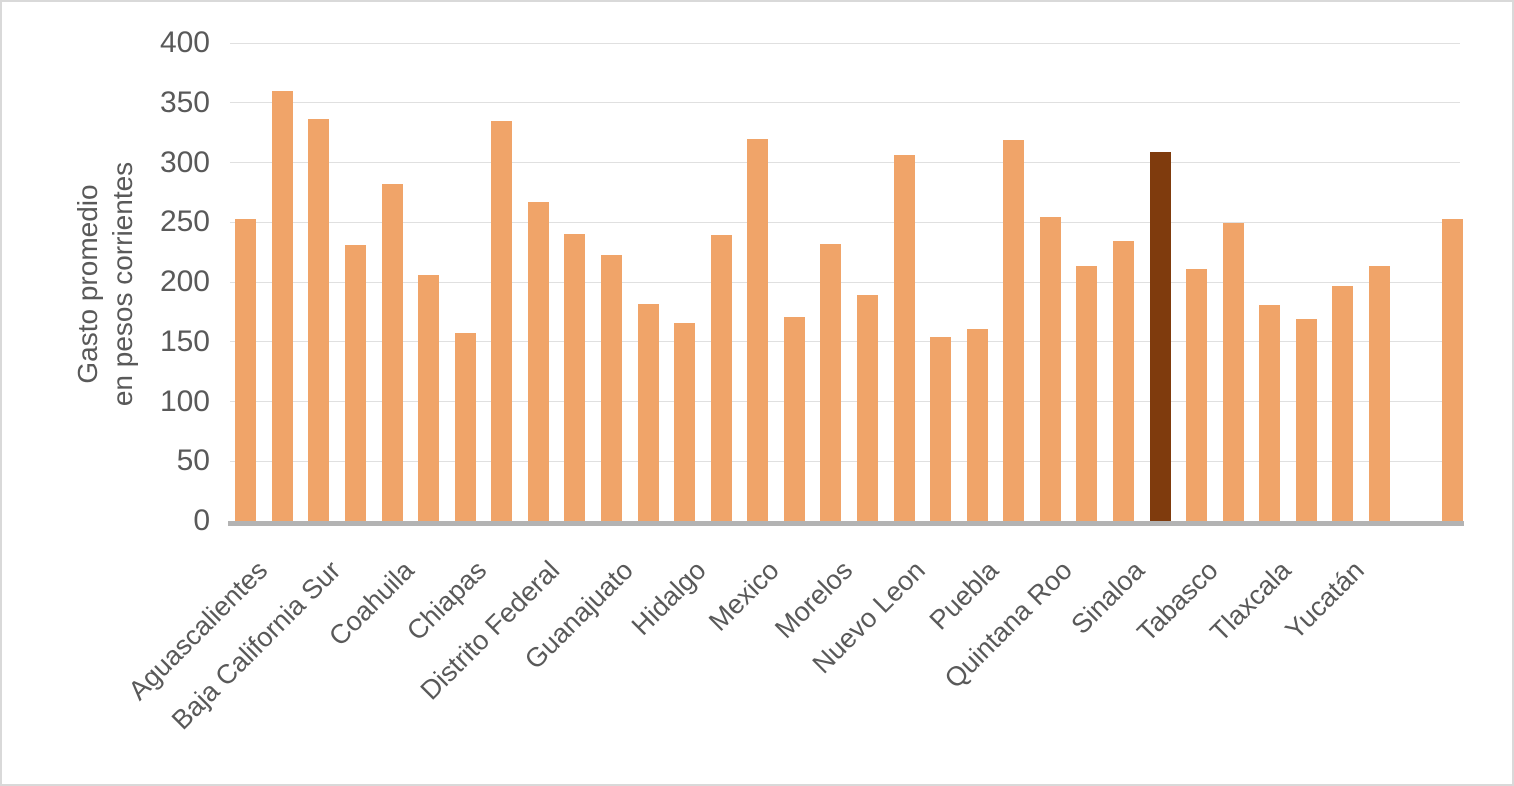  I want to click on y-tick-label: 350, so click(184, 102).